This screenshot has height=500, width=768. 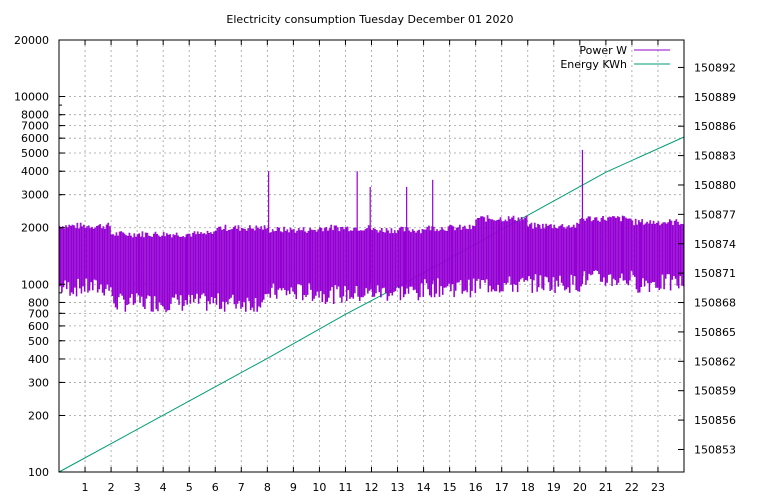 I want to click on y-left-tick-label: 400, so click(x=38, y=359).